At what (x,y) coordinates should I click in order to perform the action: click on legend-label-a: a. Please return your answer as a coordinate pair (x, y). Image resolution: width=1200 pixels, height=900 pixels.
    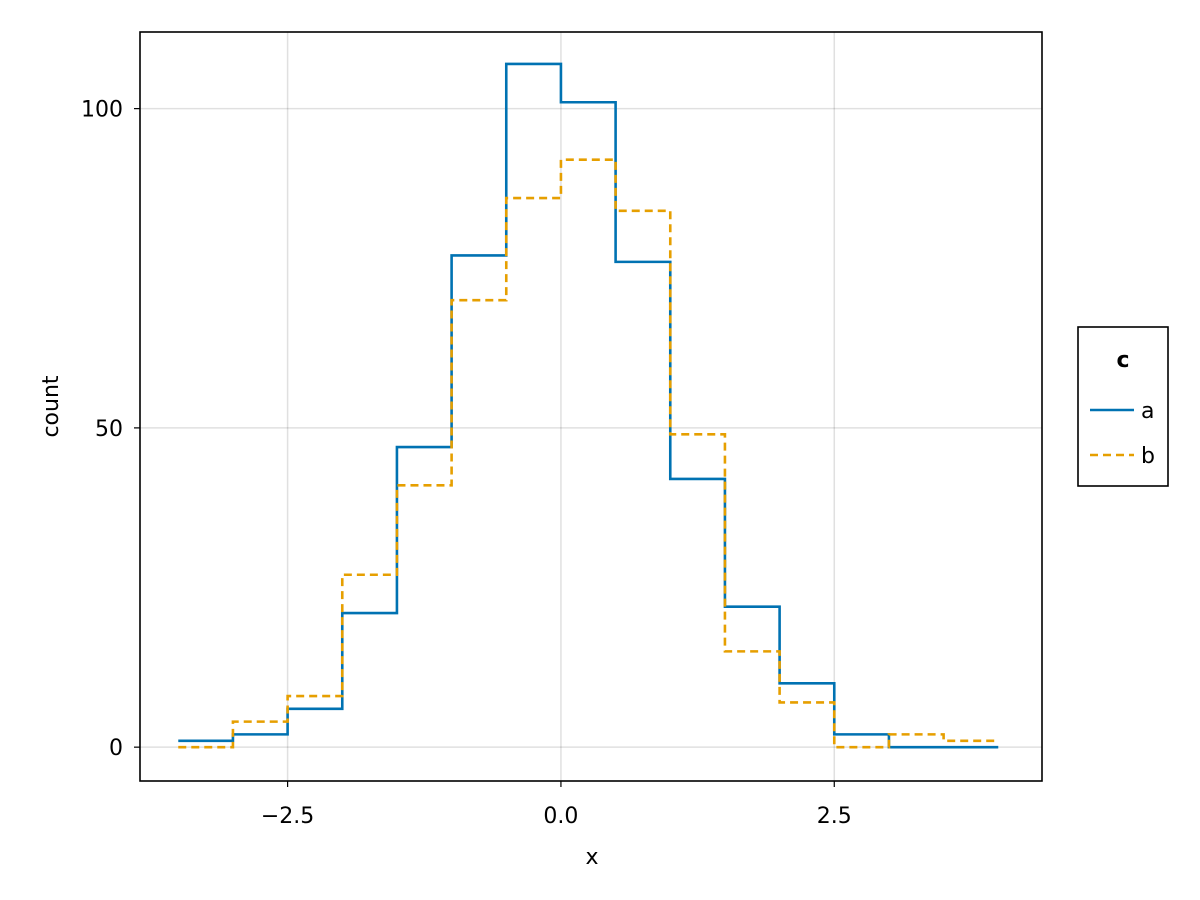
    Looking at the image, I should click on (1147, 411).